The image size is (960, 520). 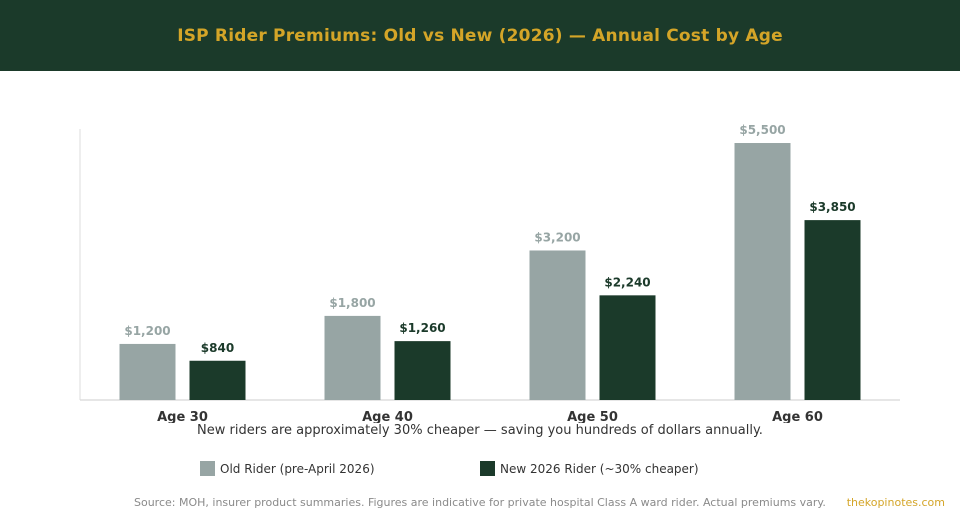 What do you see at coordinates (895, 502) in the screenshot?
I see `brand-link: thekopinotes.com` at bounding box center [895, 502].